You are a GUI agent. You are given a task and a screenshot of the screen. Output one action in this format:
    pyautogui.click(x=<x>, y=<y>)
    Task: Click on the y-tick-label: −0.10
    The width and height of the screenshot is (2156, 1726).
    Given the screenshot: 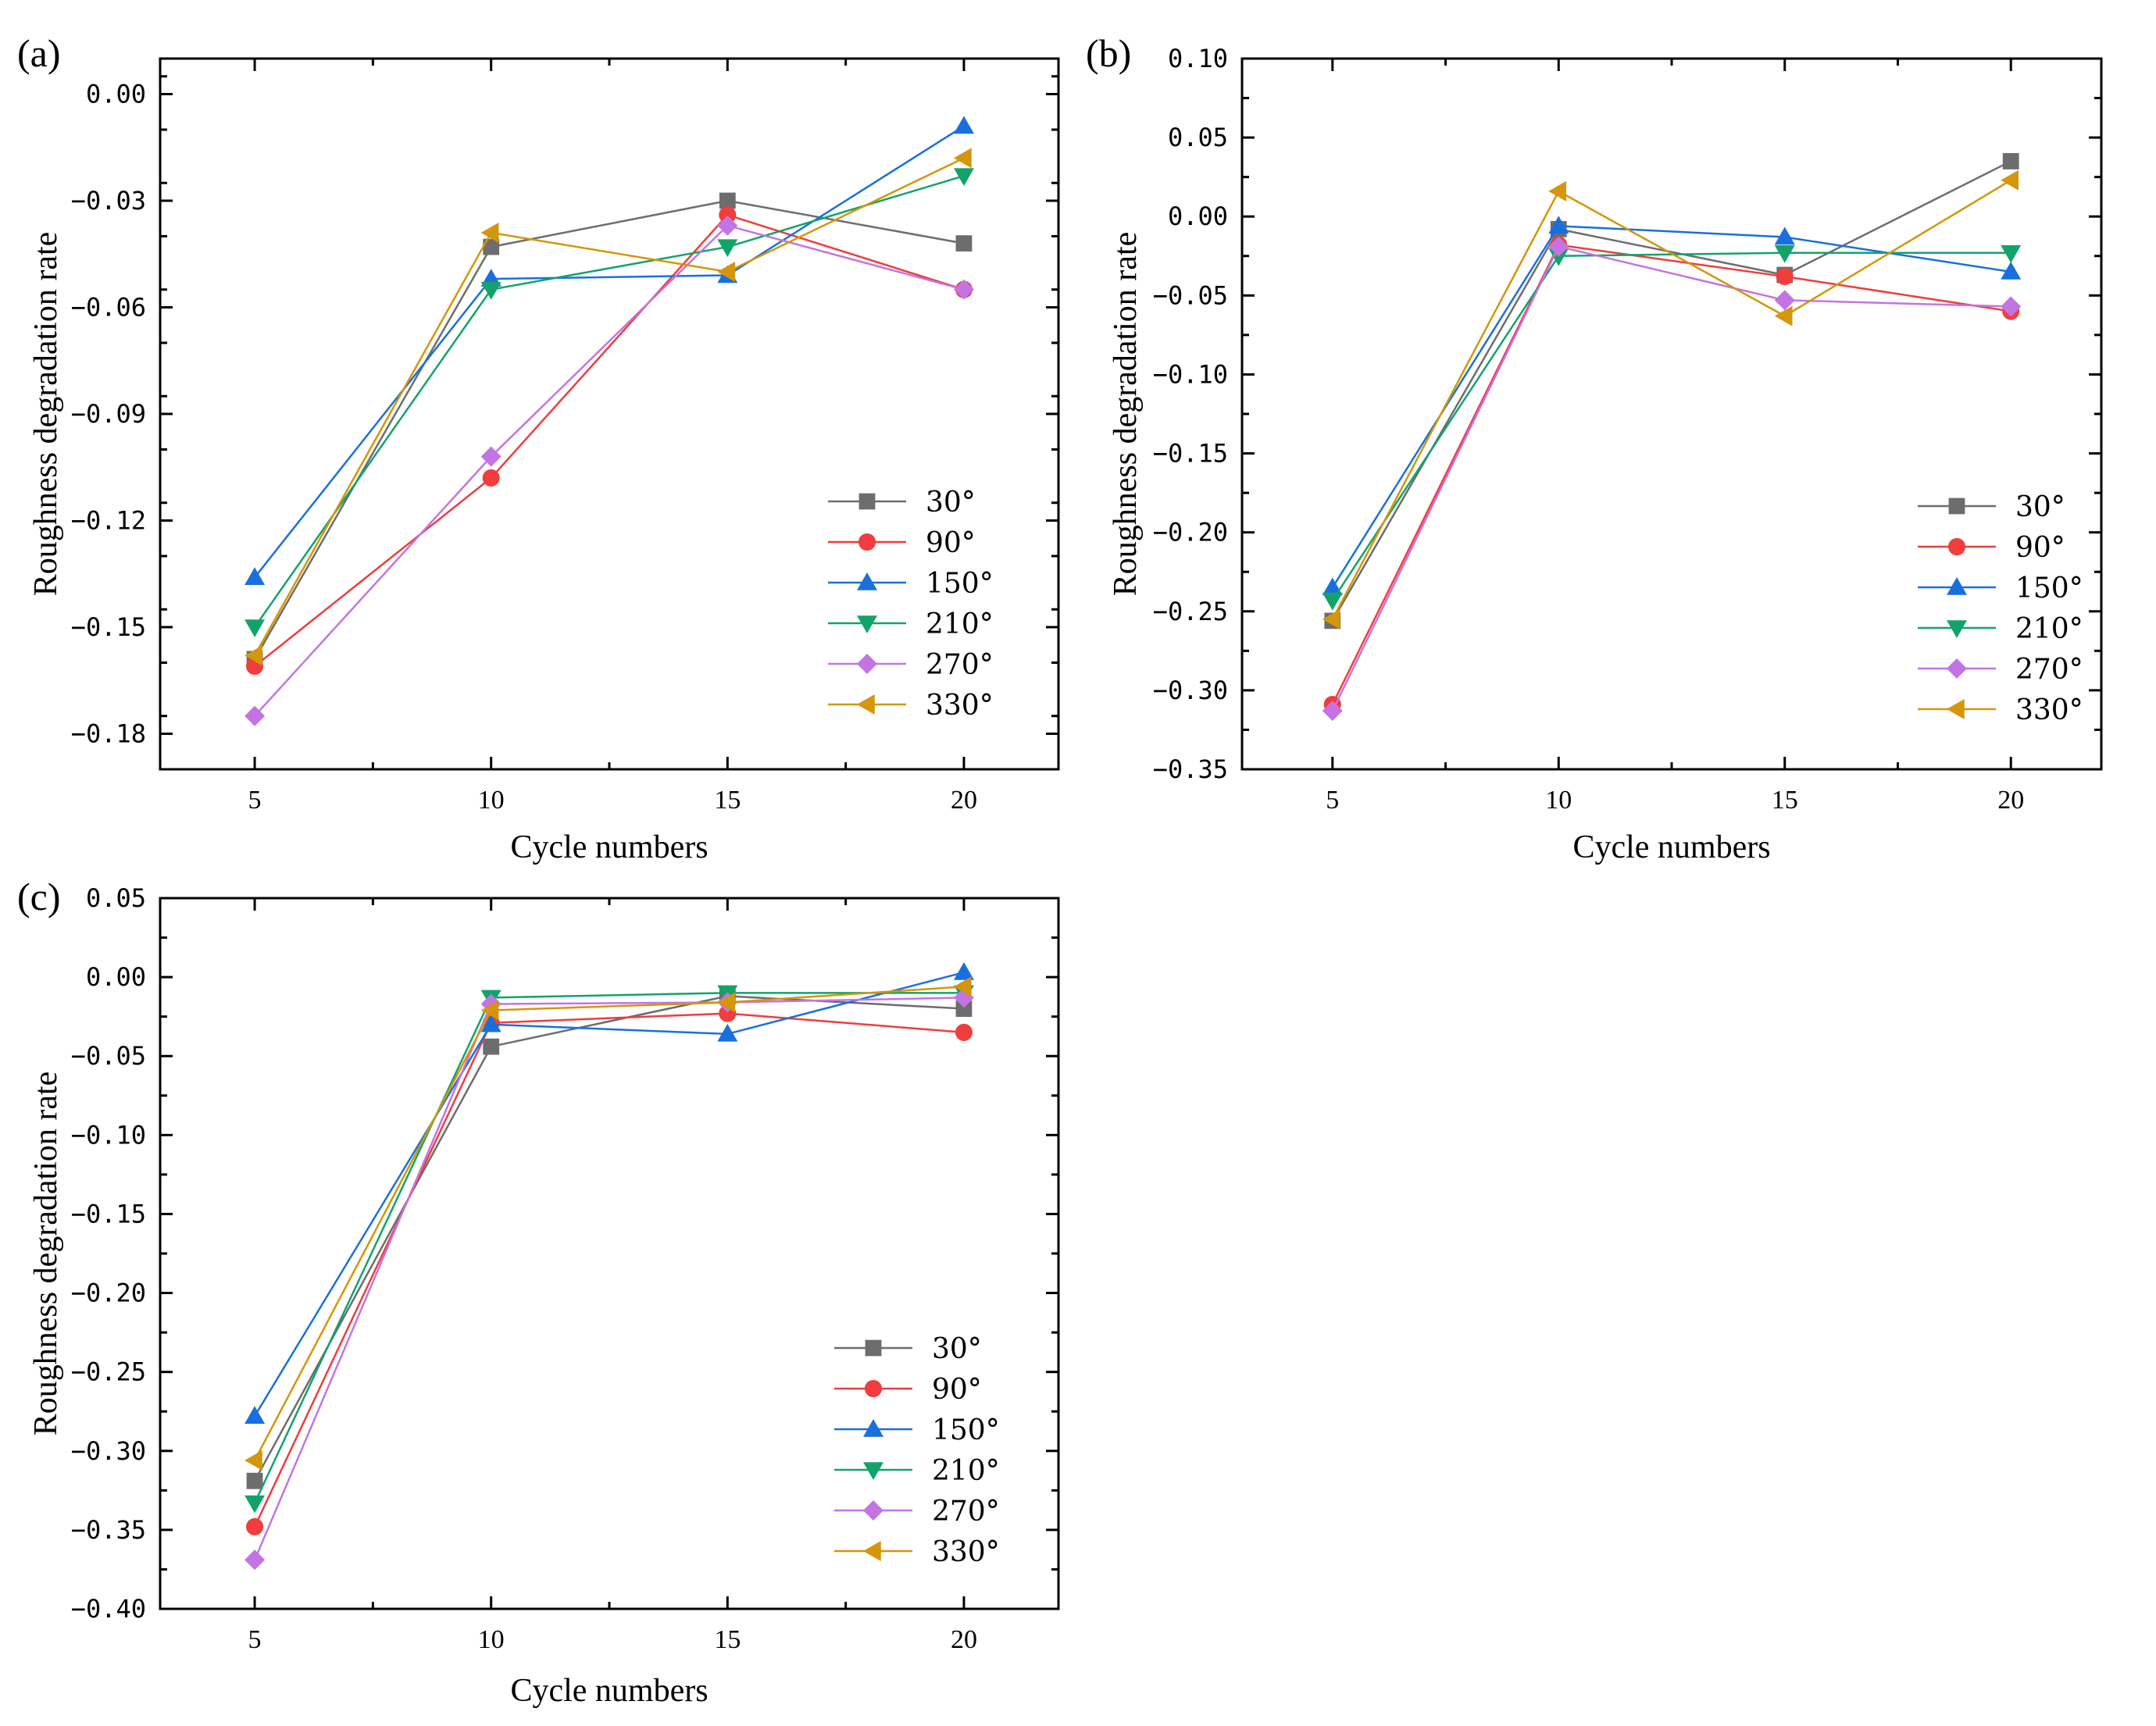 What is the action you would take?
    pyautogui.click(x=109, y=1135)
    